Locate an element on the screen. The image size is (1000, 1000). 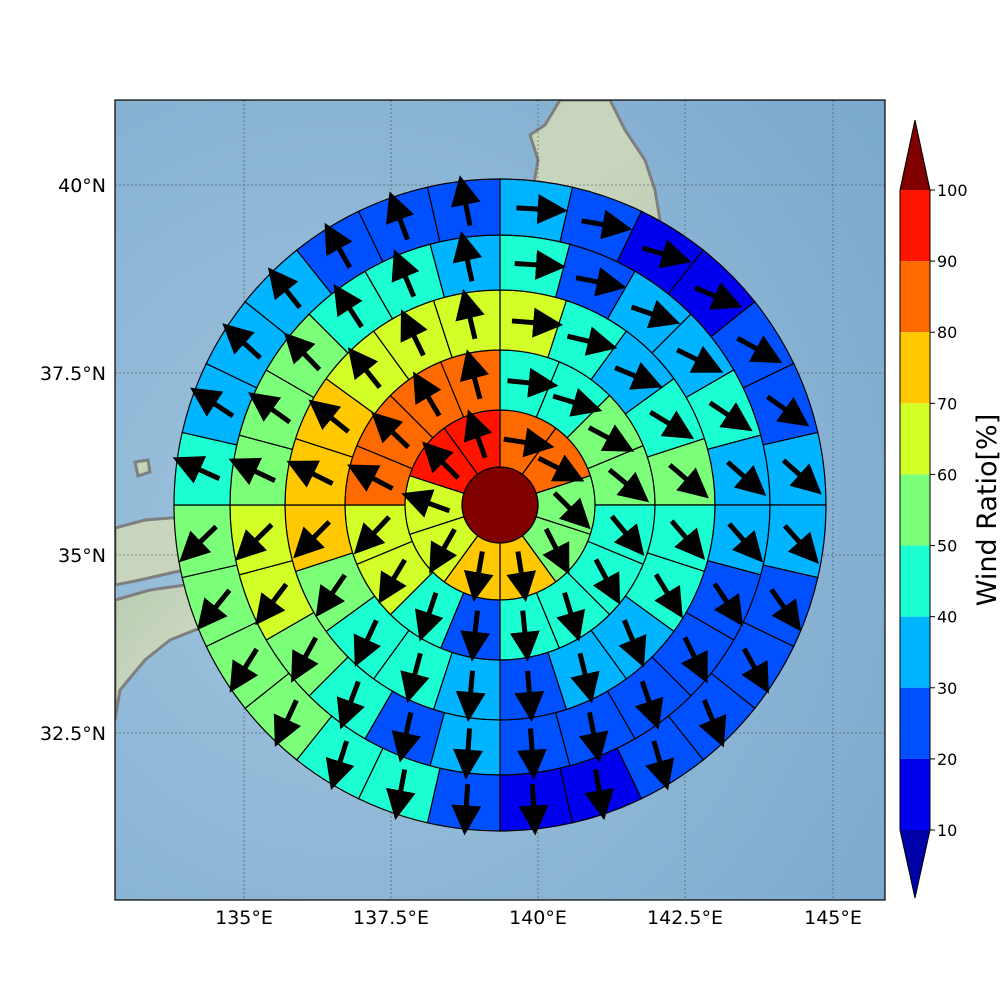
colorbar-tick-label: 100 is located at coordinates (952, 190).